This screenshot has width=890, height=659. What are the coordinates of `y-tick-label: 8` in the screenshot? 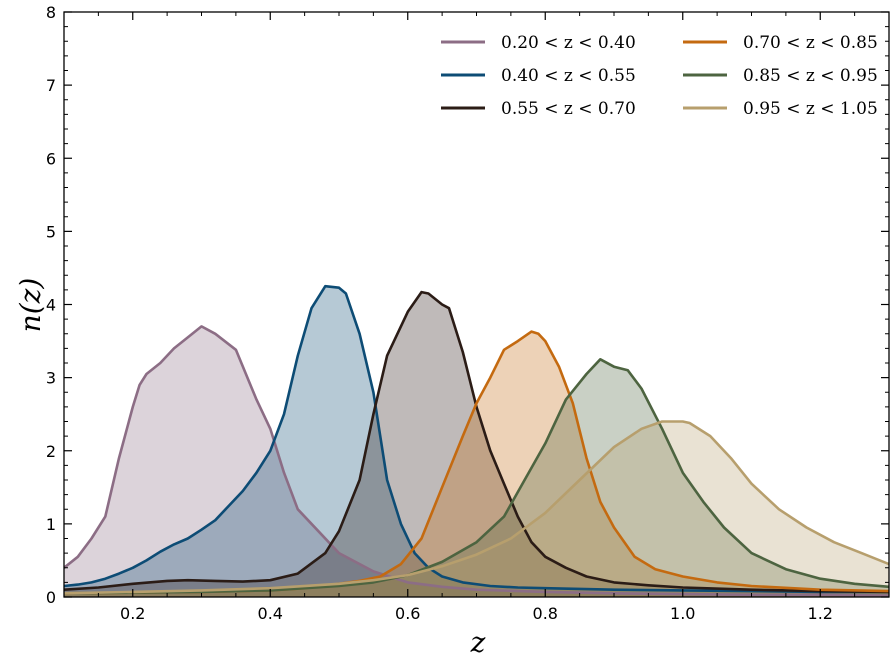 It's located at (51, 12).